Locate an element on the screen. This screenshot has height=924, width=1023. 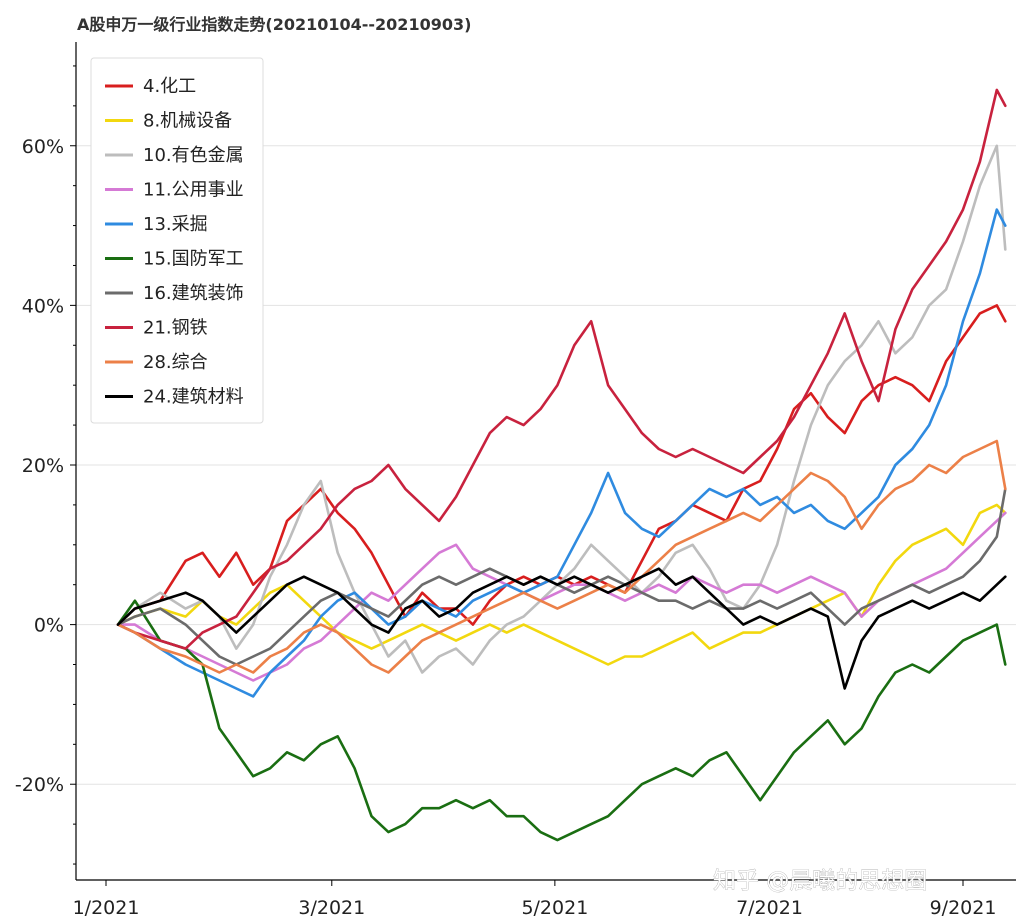
x-axis-ticks: 1/2021 3/2021 5/2021 7/2021 9/2021 is located at coordinates (535, 899).